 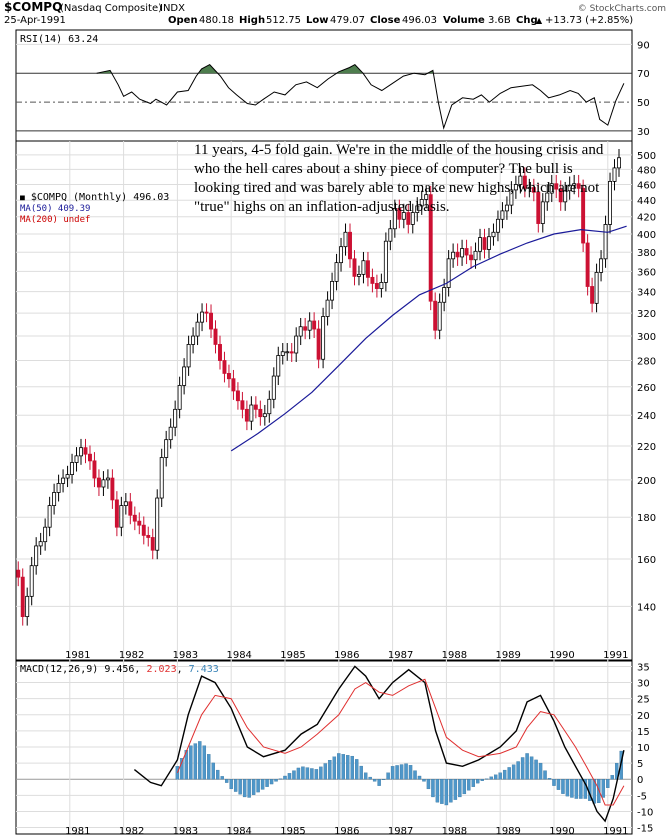 What do you see at coordinates (464, 20) in the screenshot?
I see `volume-label: Volume` at bounding box center [464, 20].